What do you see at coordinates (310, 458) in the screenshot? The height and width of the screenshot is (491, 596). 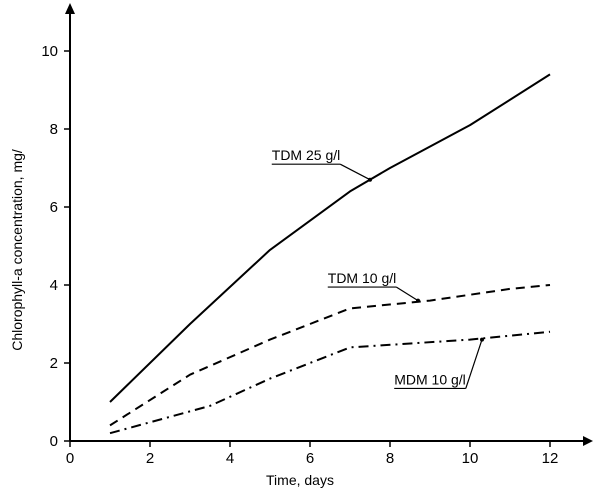 I see `x-tick-label: 6` at bounding box center [310, 458].